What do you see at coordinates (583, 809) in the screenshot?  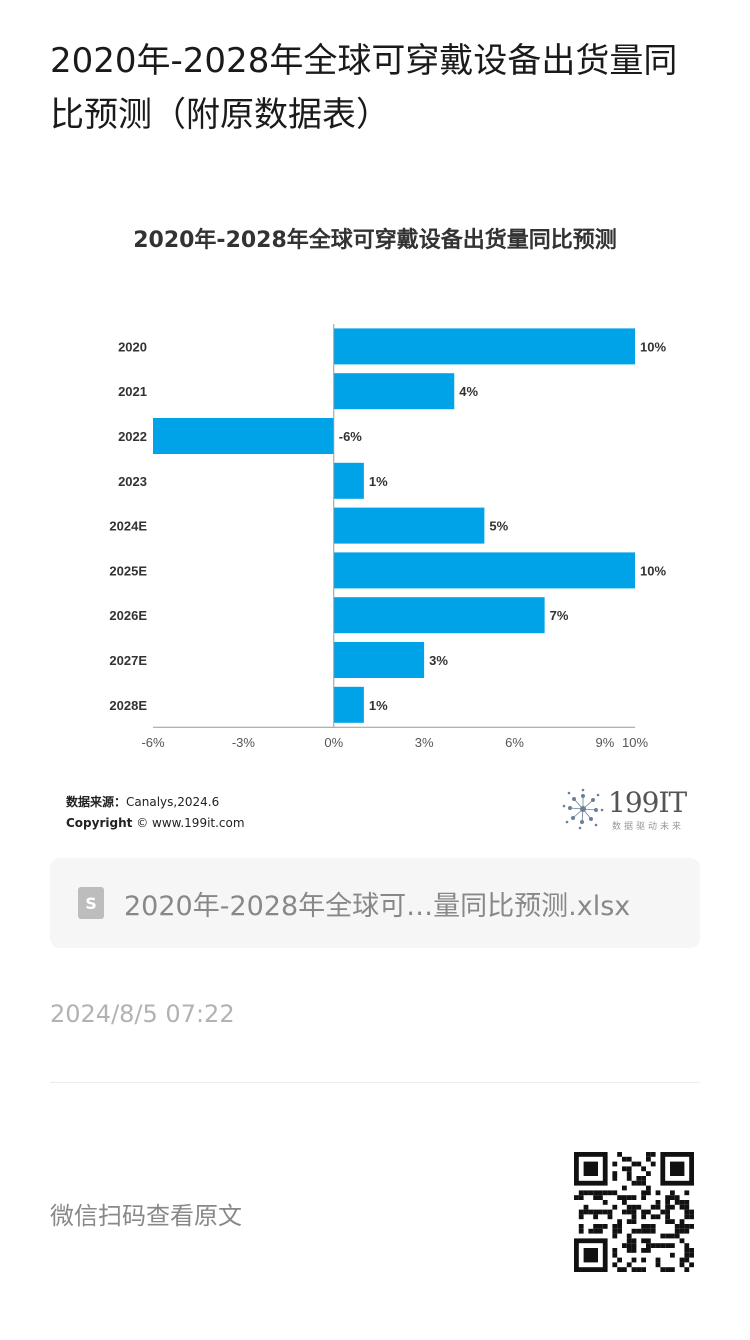 I see `dandelion-logo-icon` at bounding box center [583, 809].